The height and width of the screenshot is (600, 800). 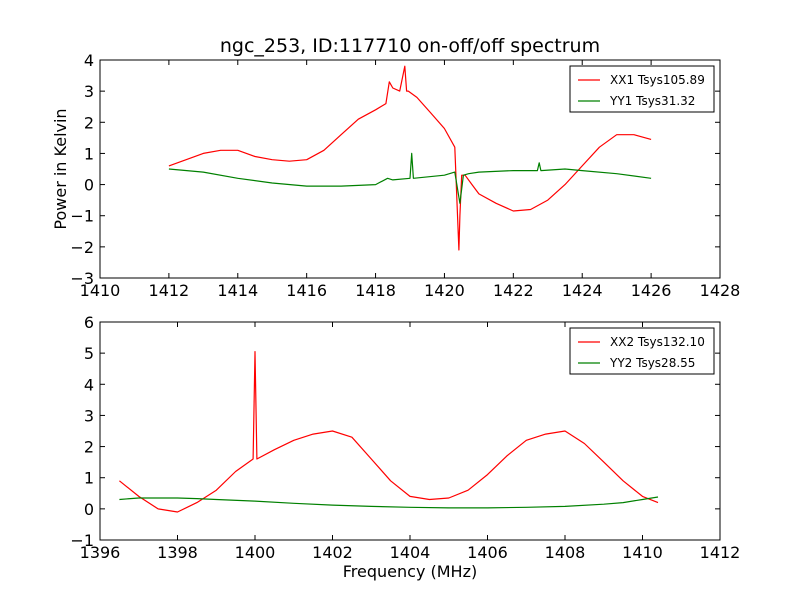 What do you see at coordinates (255, 552) in the screenshot?
I see `x-tick-label: 1400` at bounding box center [255, 552].